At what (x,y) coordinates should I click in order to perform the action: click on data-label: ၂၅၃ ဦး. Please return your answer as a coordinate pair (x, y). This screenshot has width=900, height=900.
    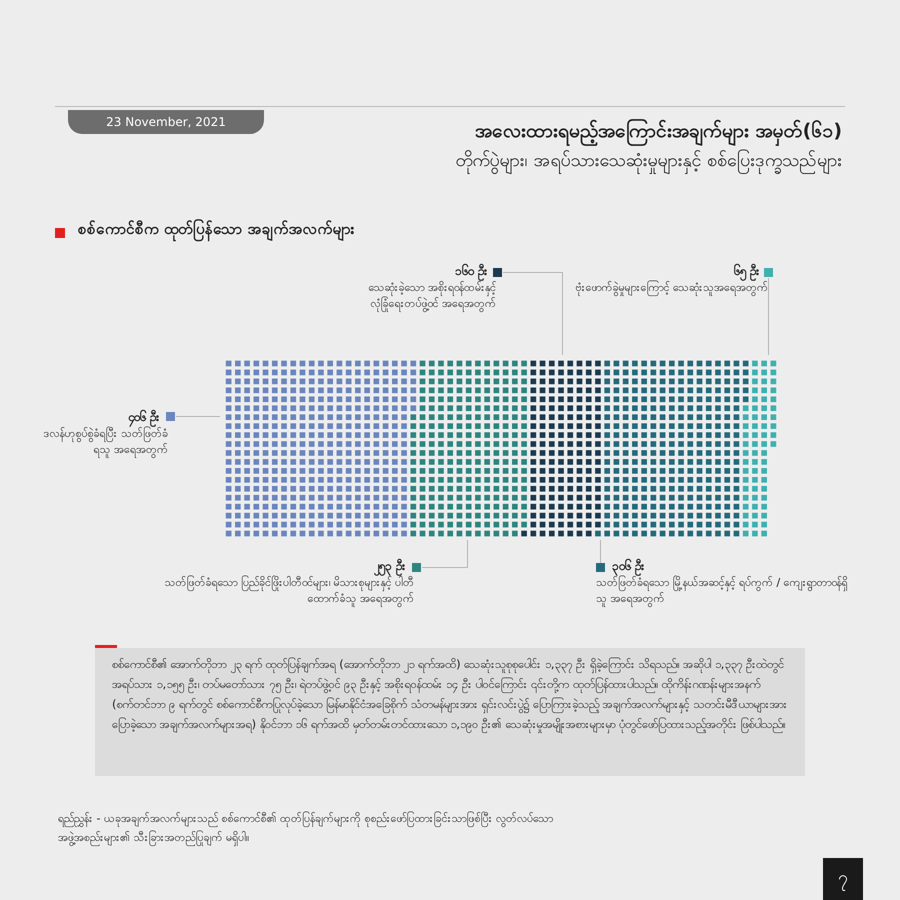
    Looking at the image, I should click on (389, 566).